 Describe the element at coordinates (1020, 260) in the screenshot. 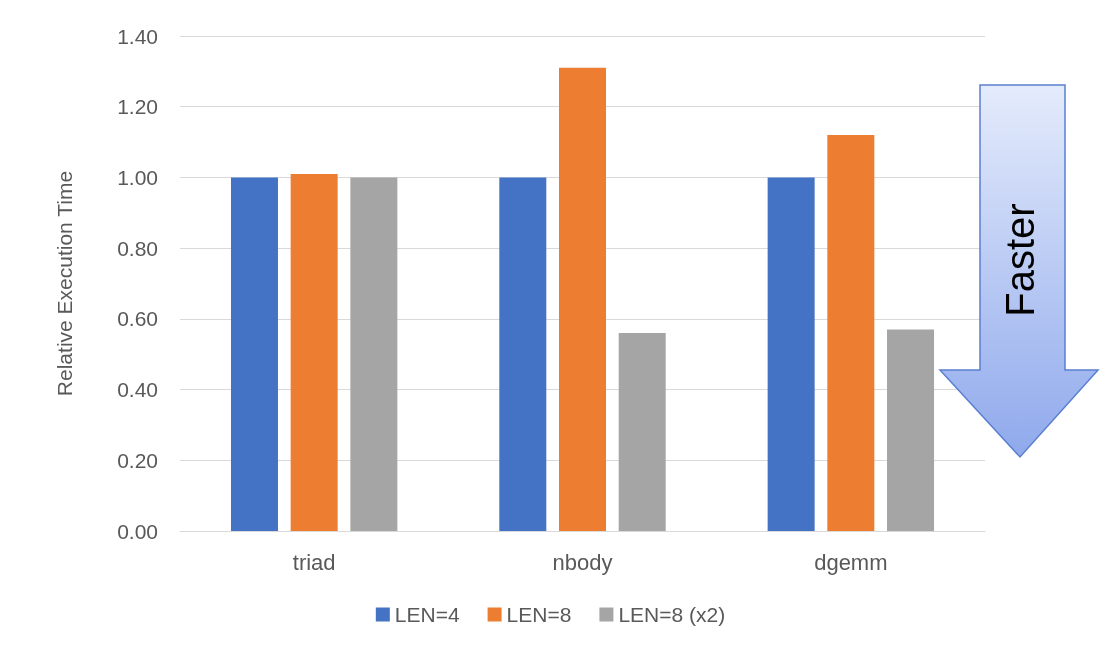

I see `text: Faster` at that location.